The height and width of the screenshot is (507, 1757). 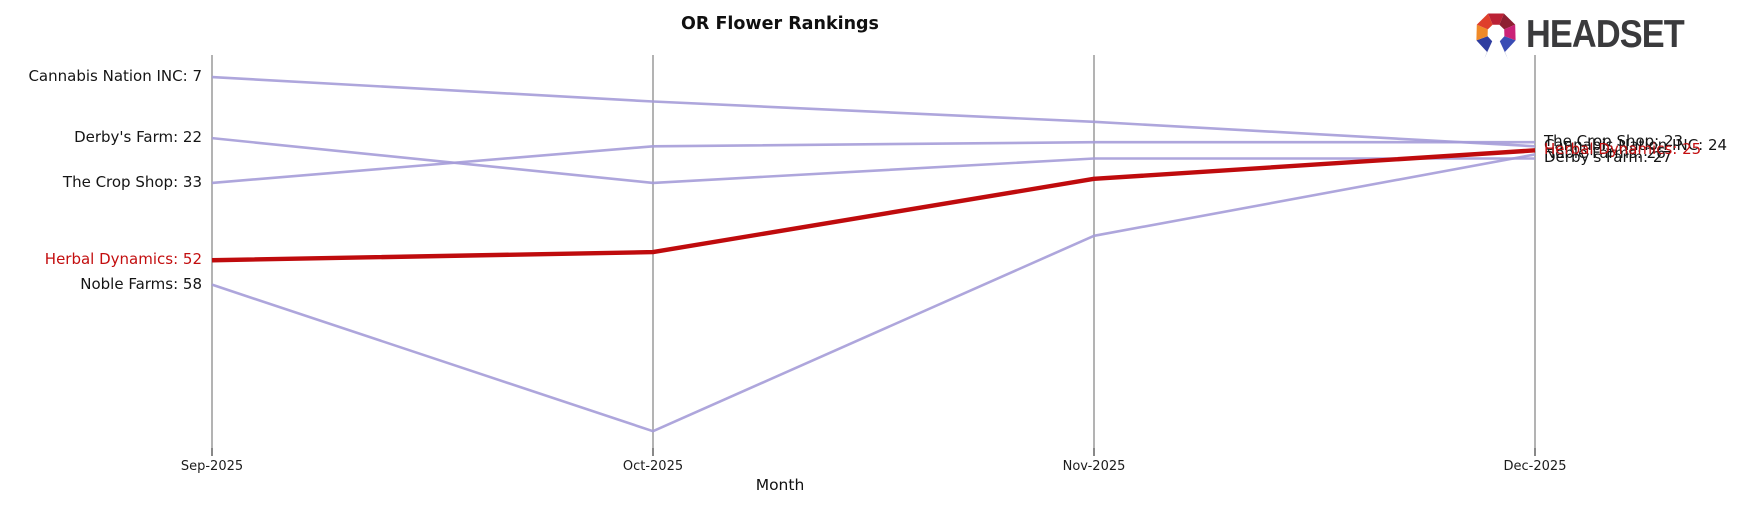 What do you see at coordinates (873, 111) in the screenshot?
I see `series-line-cannabis-nation-inc` at bounding box center [873, 111].